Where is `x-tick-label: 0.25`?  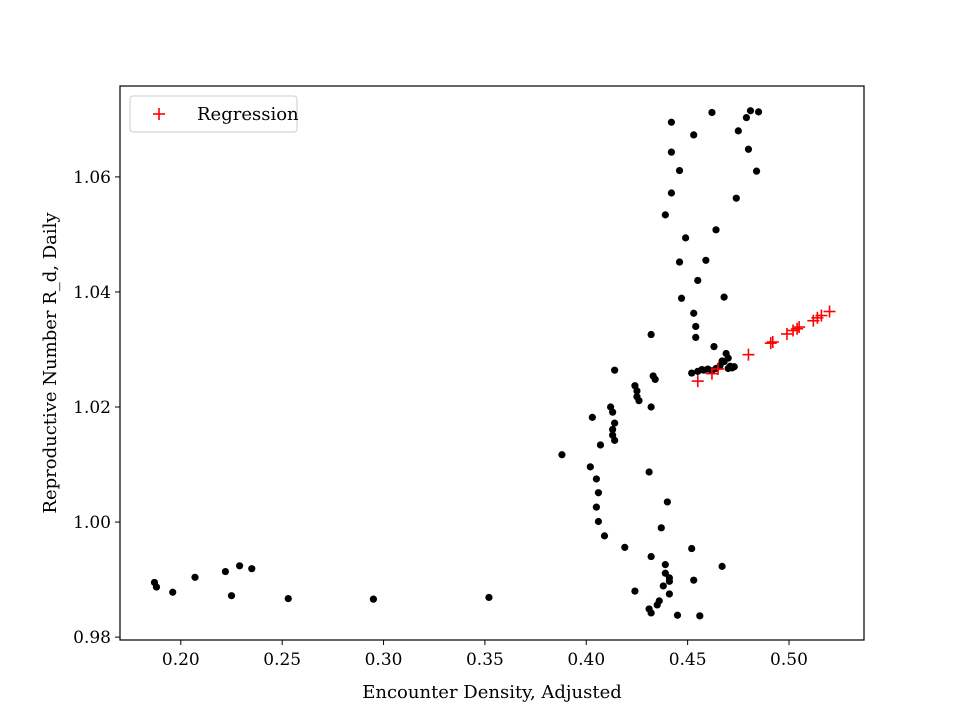 x-tick-label: 0.25 is located at coordinates (282, 660).